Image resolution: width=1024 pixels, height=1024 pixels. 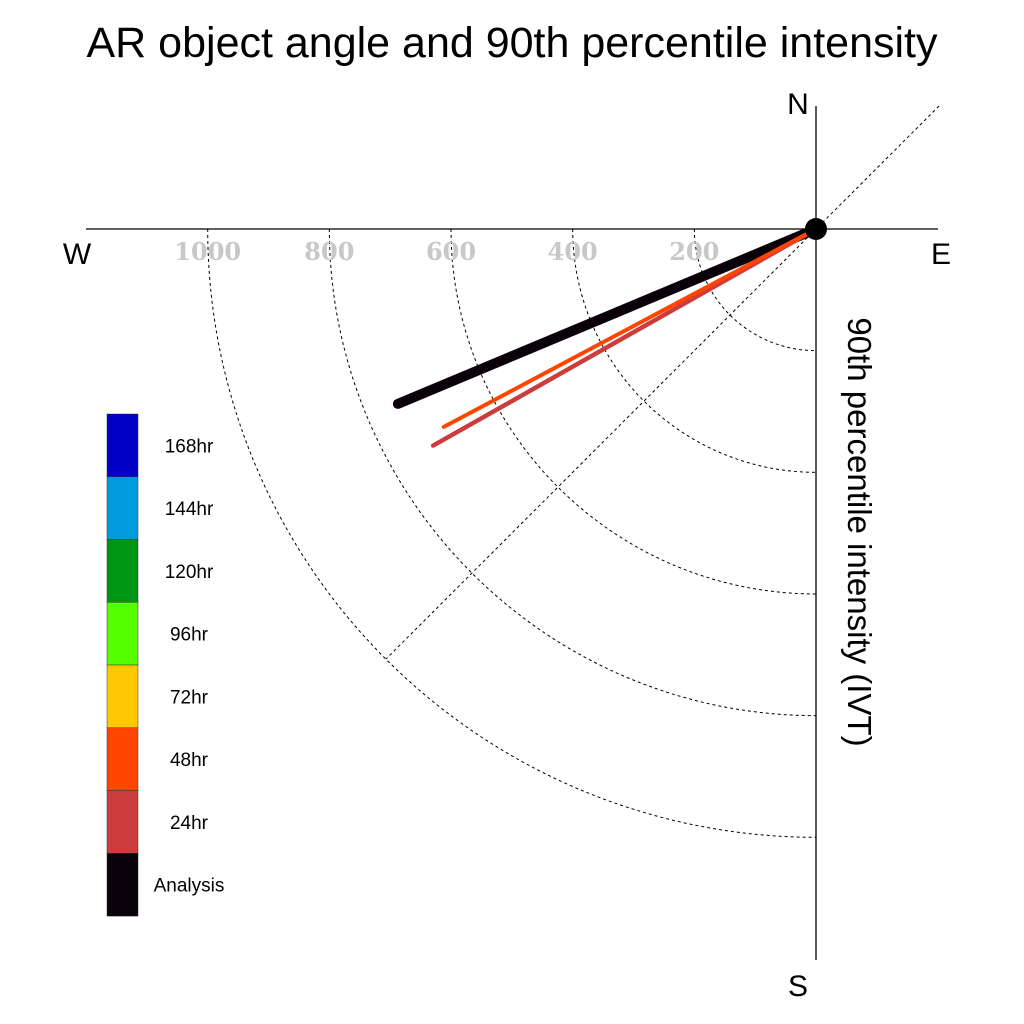 What do you see at coordinates (941, 254) in the screenshot?
I see `compass-east-label: E` at bounding box center [941, 254].